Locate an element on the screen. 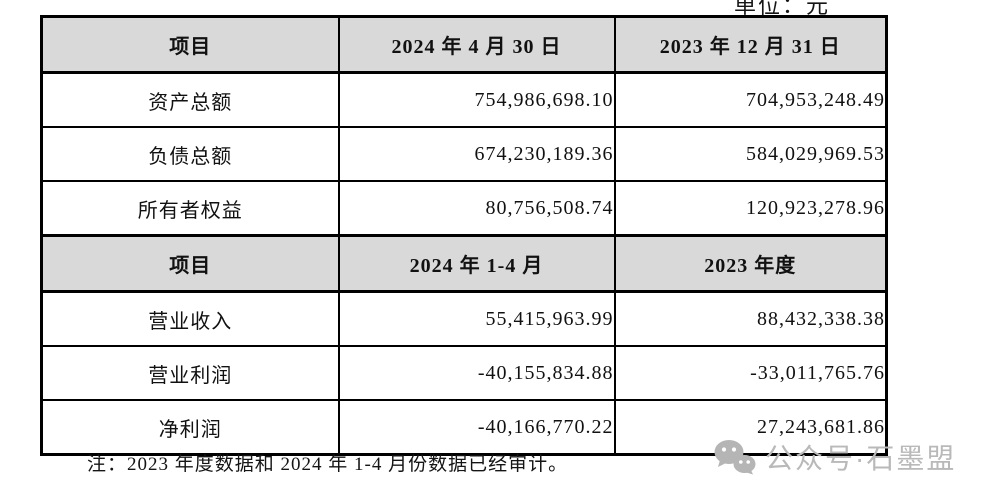 Image resolution: width=991 pixels, height=493 pixels. value-2023: 88,432,338.38 is located at coordinates (750, 318).